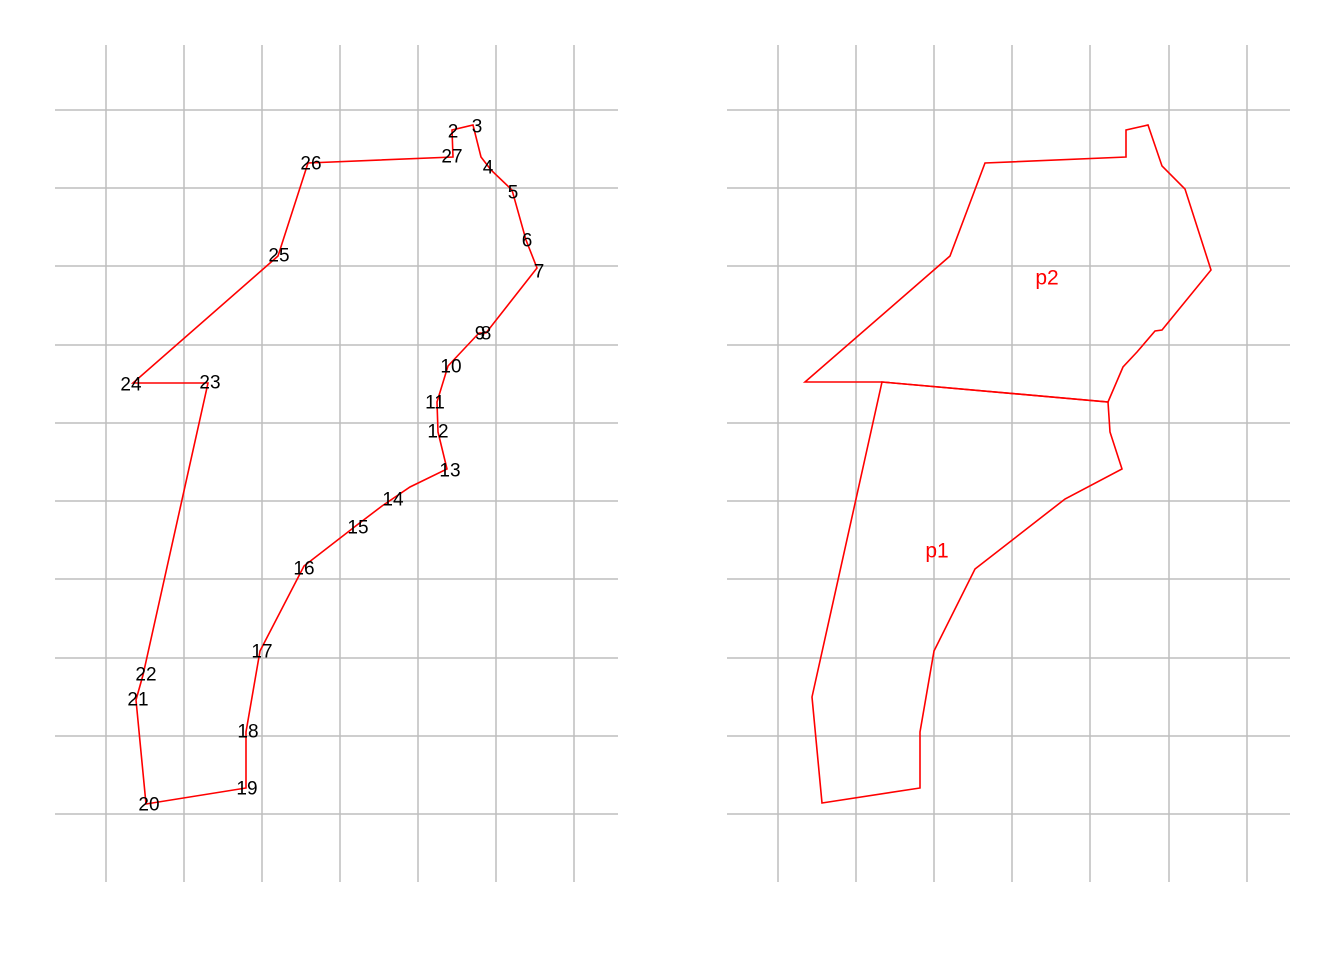 This screenshot has width=1344, height=960. What do you see at coordinates (278, 256) in the screenshot?
I see `vertex-label-25: 25` at bounding box center [278, 256].